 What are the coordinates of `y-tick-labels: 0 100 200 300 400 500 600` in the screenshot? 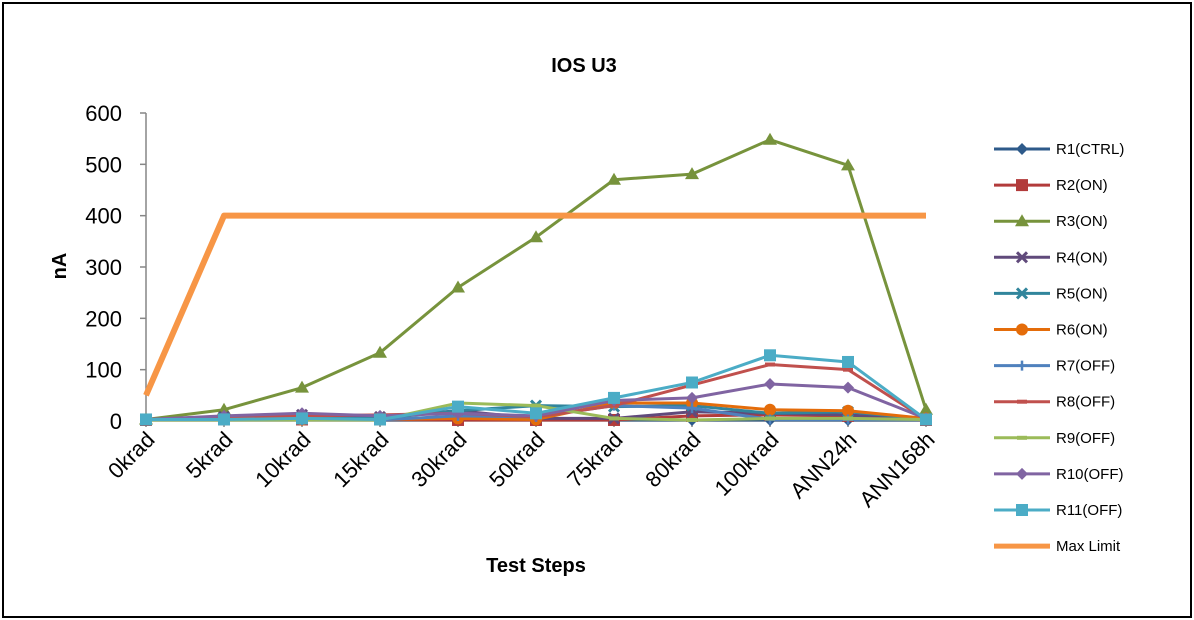 It's located at (103, 267).